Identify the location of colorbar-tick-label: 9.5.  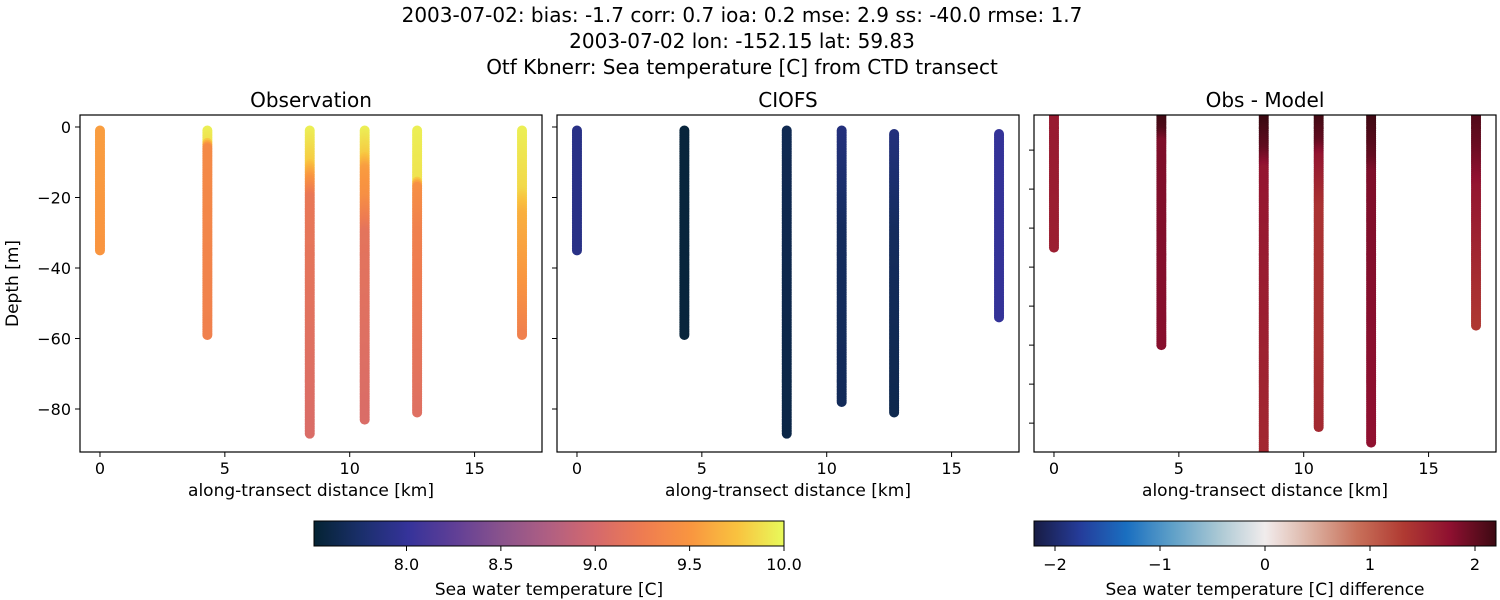
(689, 564).